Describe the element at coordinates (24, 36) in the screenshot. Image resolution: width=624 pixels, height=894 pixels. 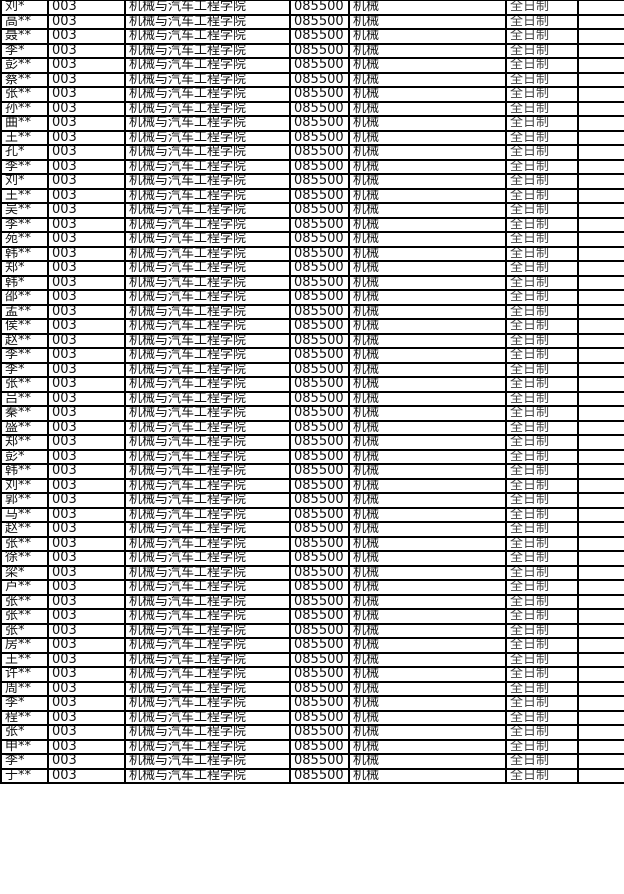
I see `student-name: 聂**` at that location.